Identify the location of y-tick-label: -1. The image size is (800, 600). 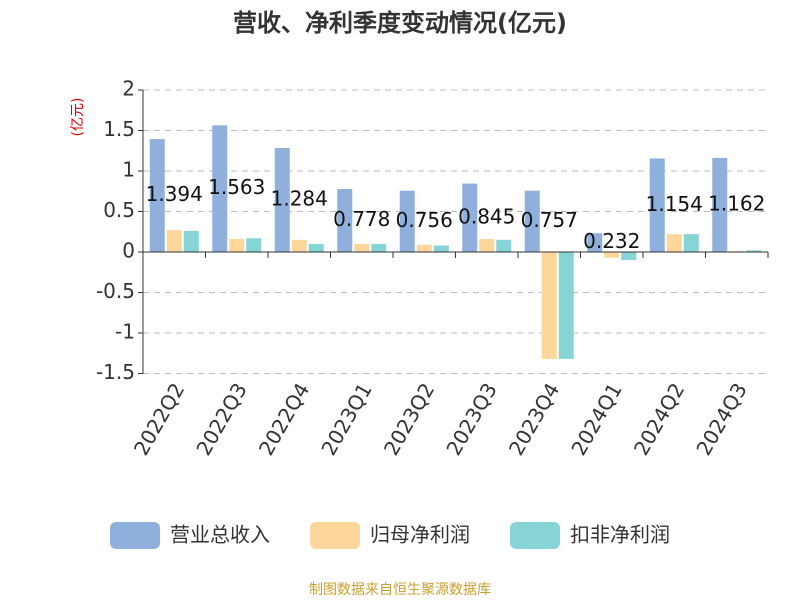
(125, 332).